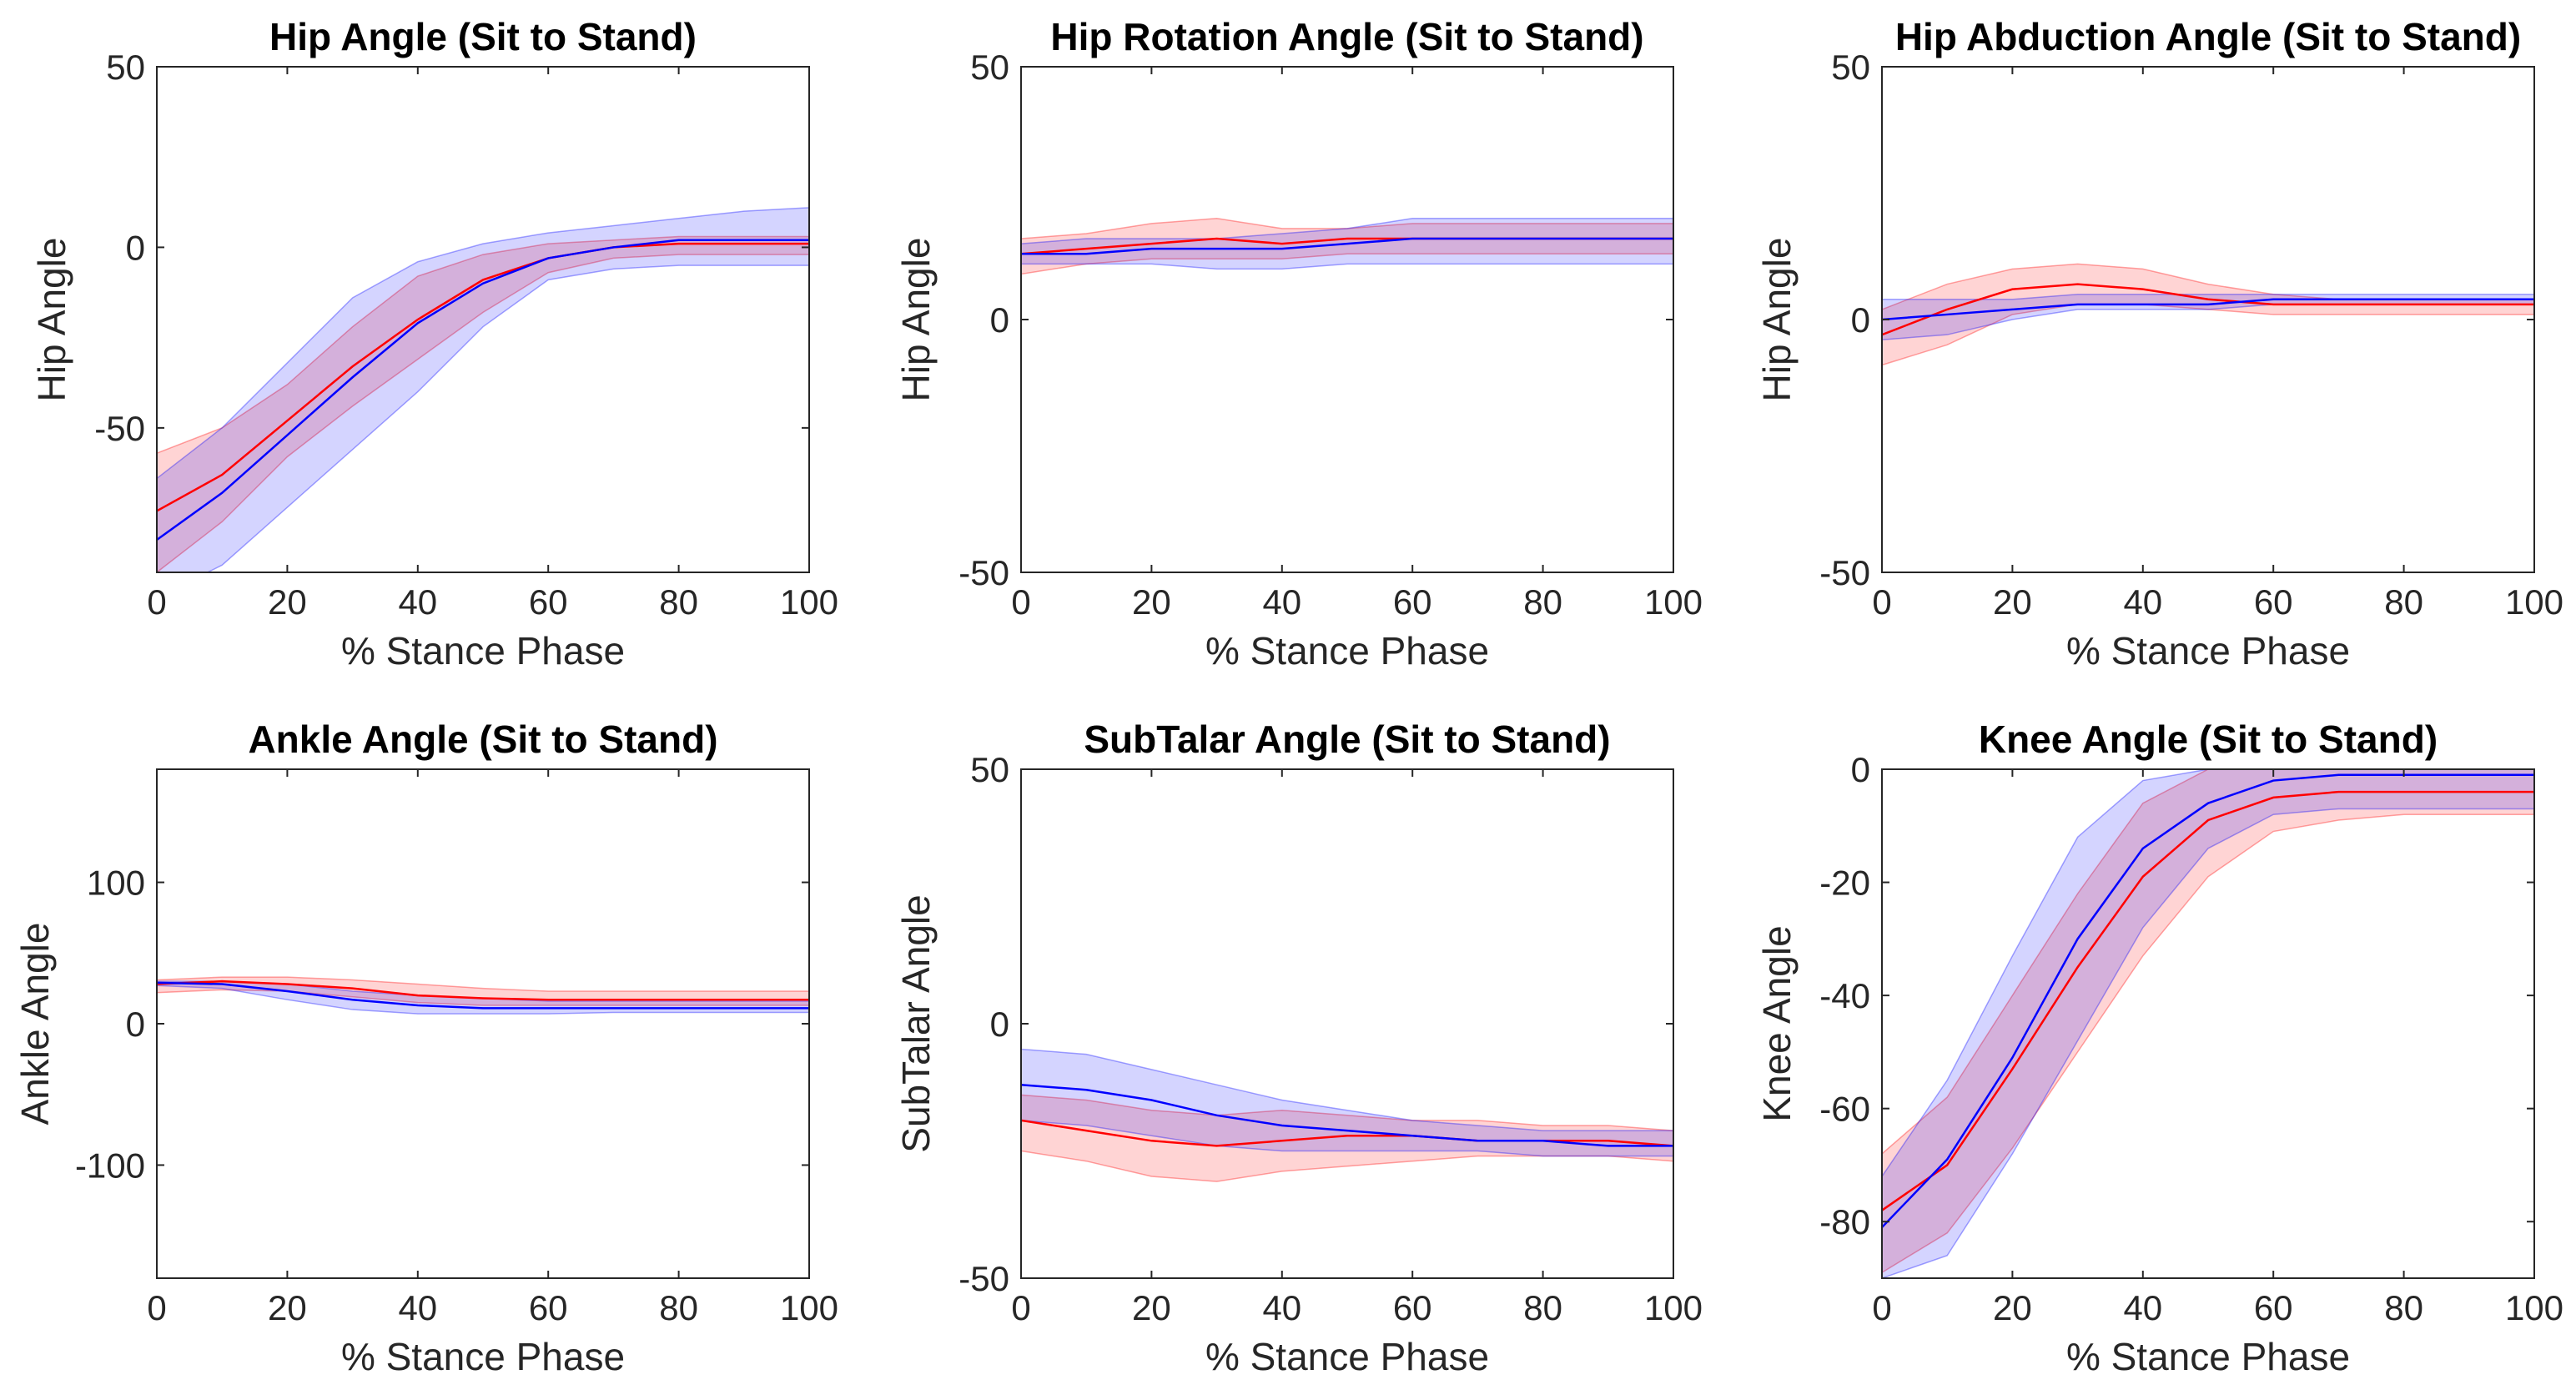  I want to click on y-tick-label: -20, so click(1844, 883).